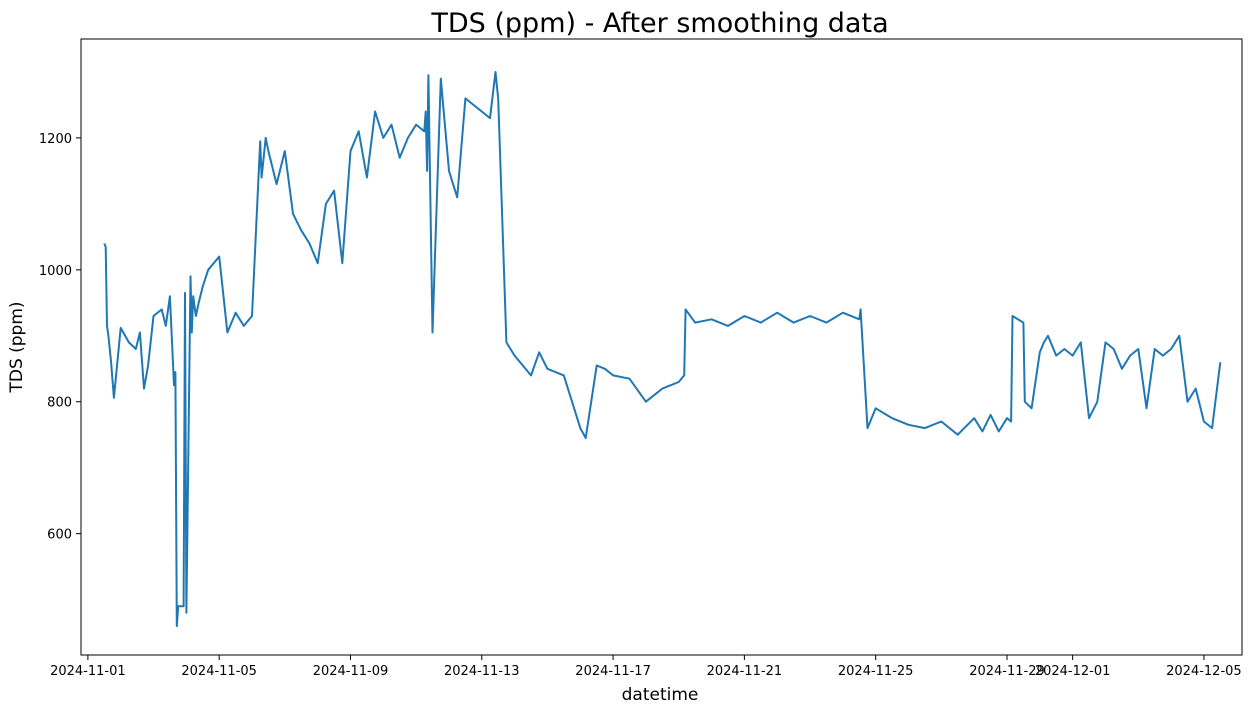  What do you see at coordinates (55, 139) in the screenshot?
I see `y-tick-label: 1200` at bounding box center [55, 139].